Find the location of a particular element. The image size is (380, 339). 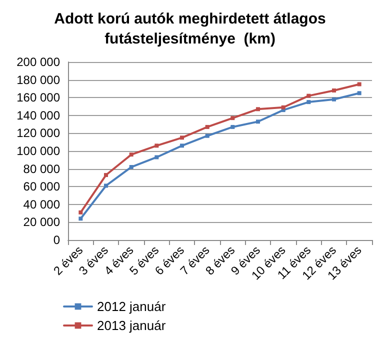

y-tick-label: 60 000 is located at coordinates (41, 187).